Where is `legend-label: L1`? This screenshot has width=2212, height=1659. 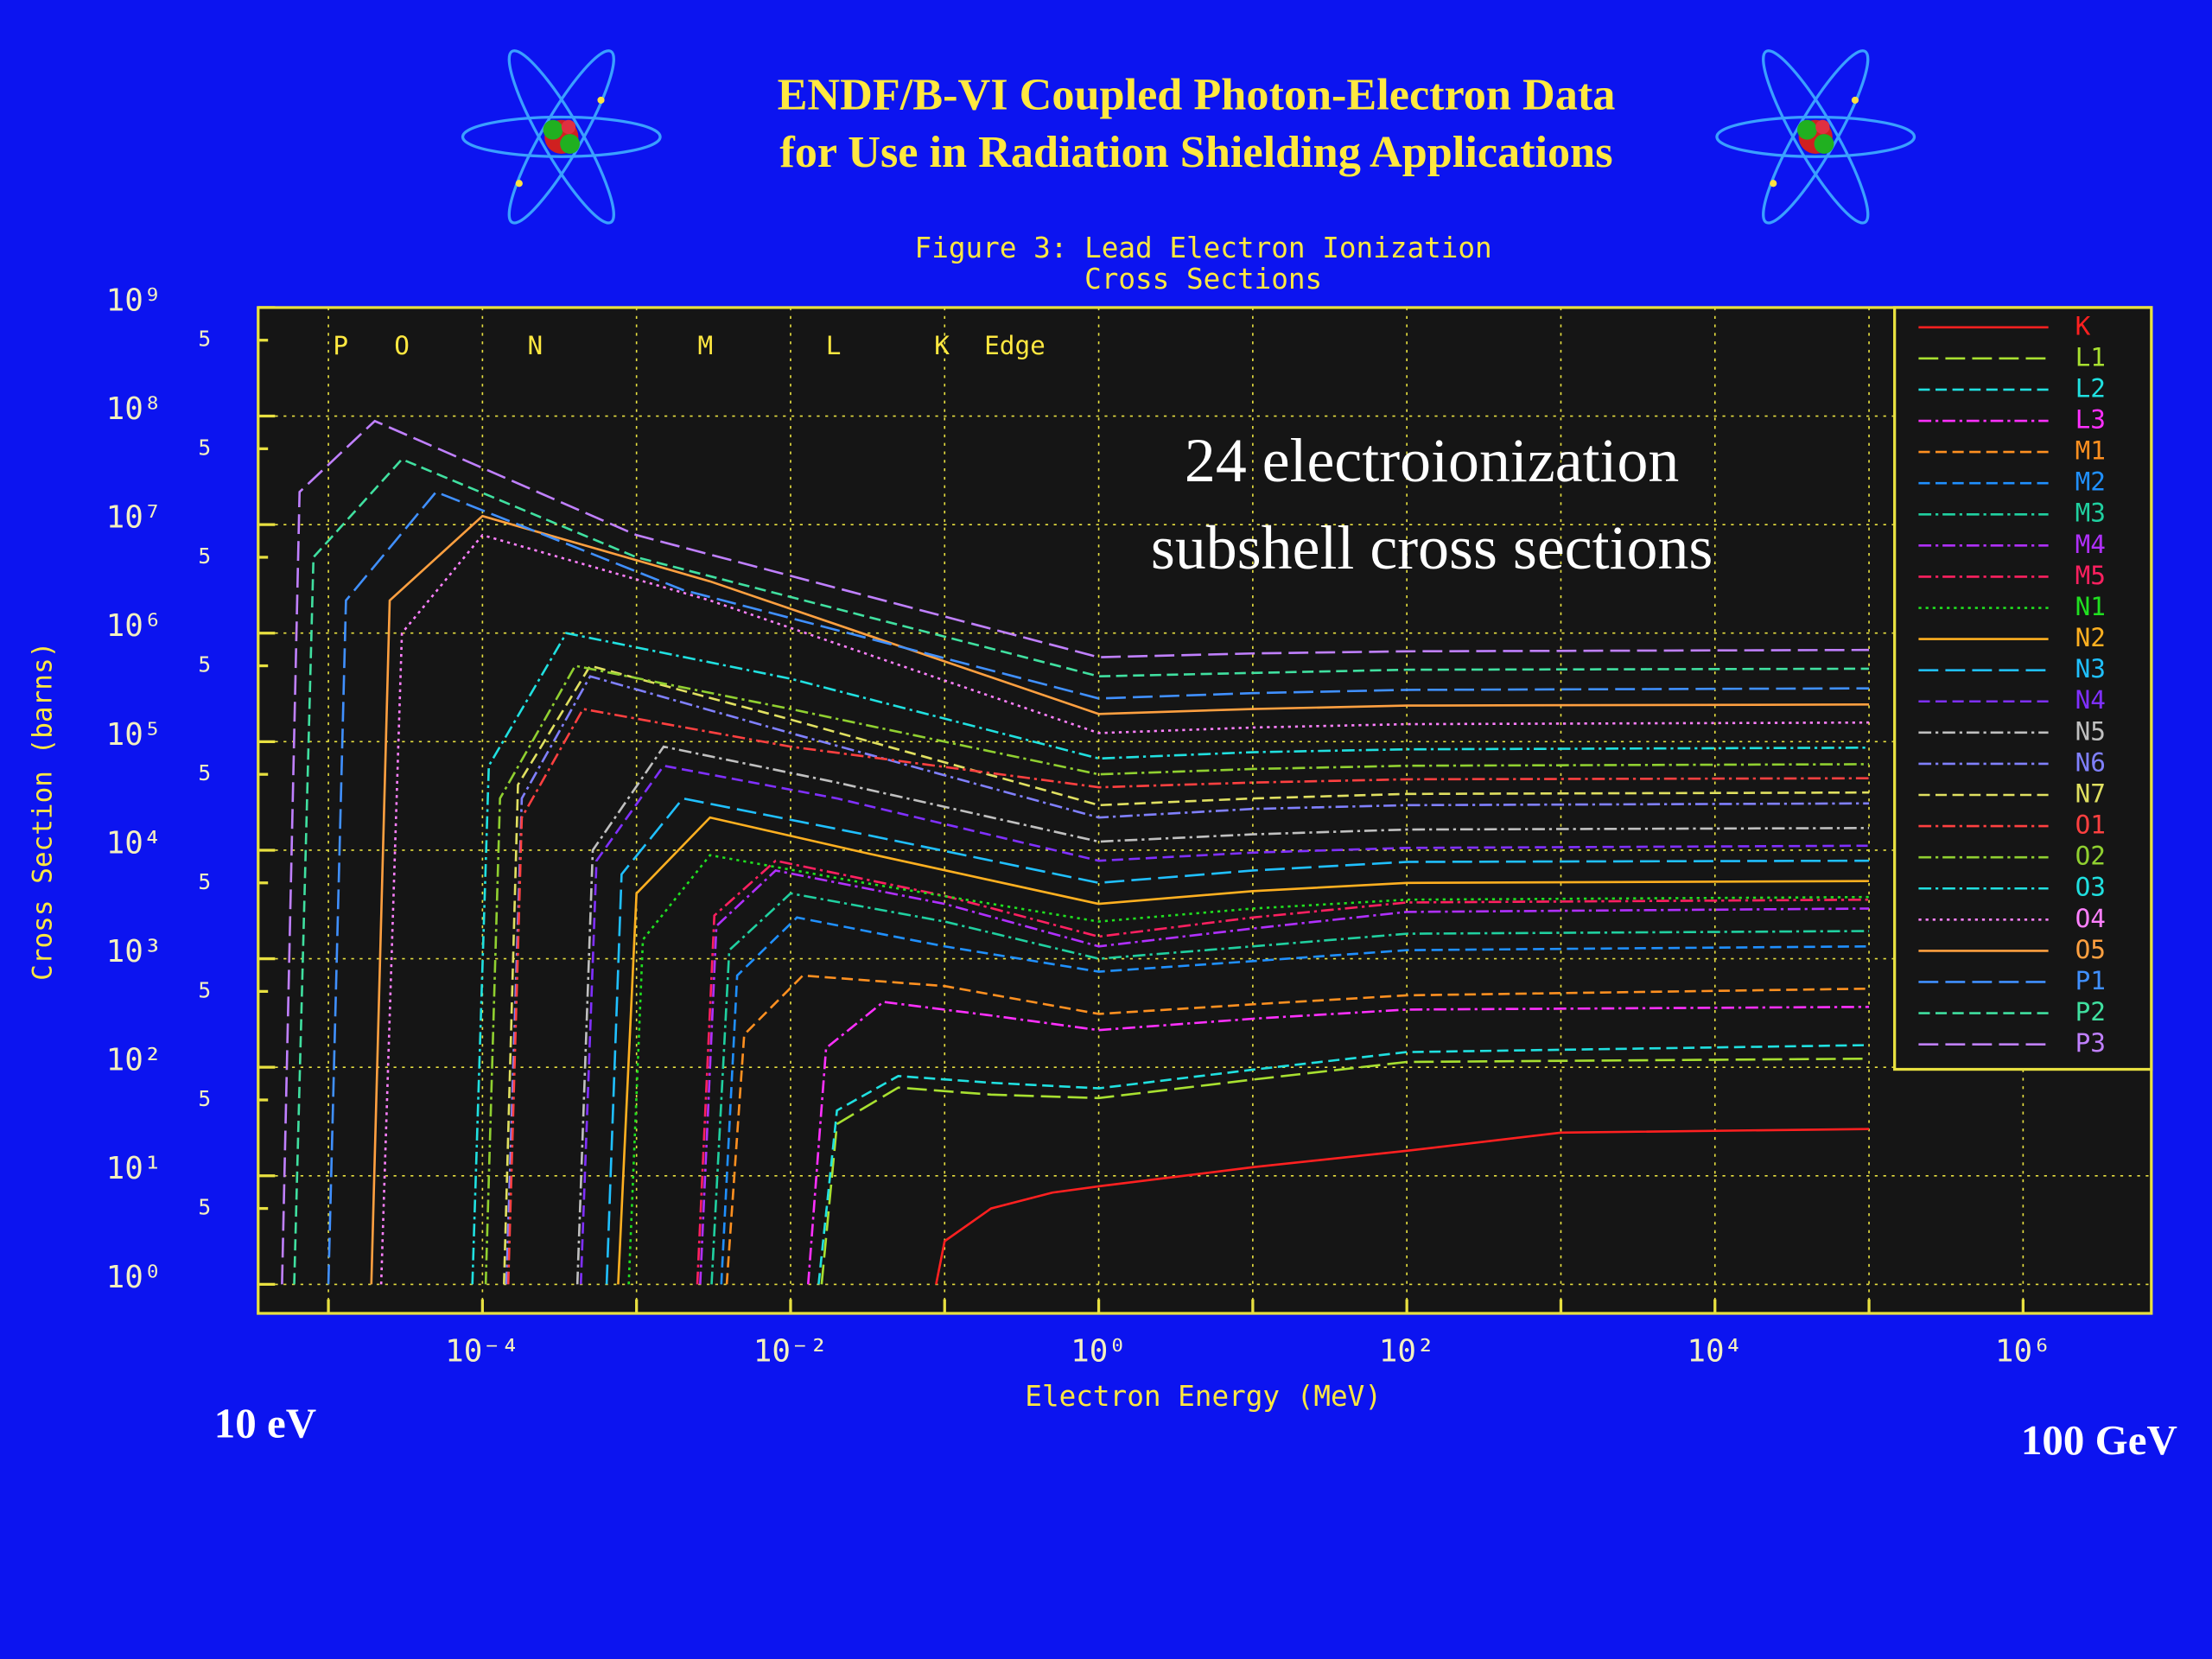 legend-label: L1 is located at coordinates (2090, 357).